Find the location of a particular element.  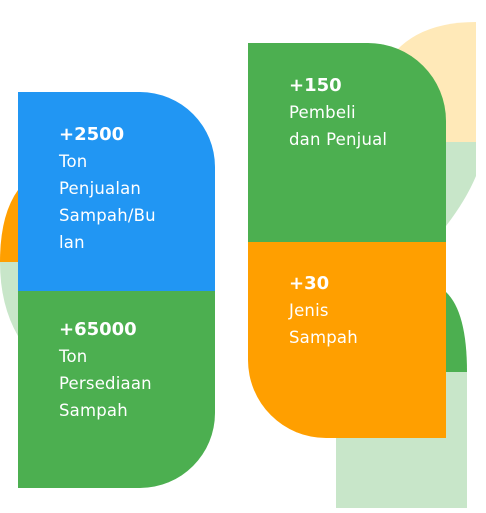

stat-label-users-line1: Pembeli is located at coordinates (322, 112).